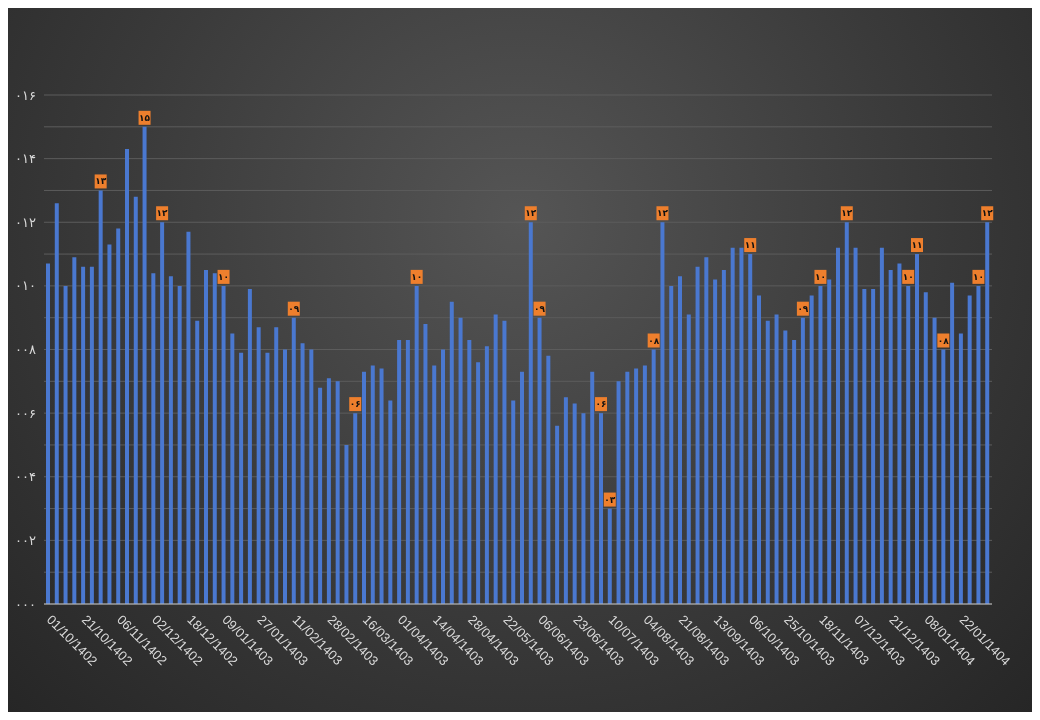 This screenshot has width=1040, height=720. I want to click on y-tick-label: ۰۰۸, so click(26, 350).